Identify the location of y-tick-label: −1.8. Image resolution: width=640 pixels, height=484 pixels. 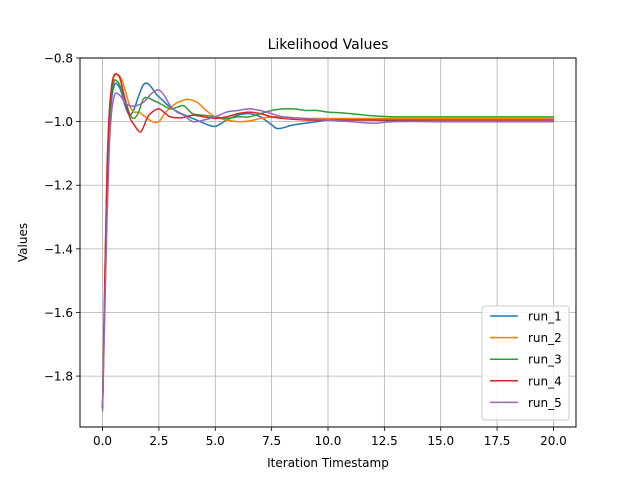
(58, 377).